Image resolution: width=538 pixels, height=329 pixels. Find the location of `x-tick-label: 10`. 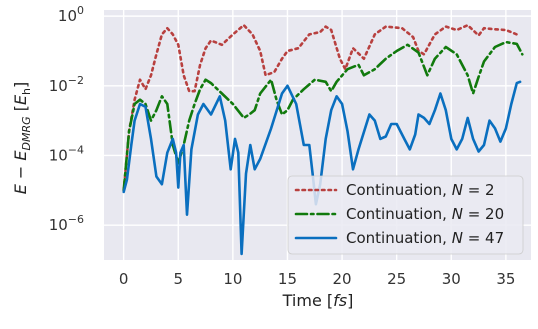

x-tick-label: 10 is located at coordinates (232, 279).